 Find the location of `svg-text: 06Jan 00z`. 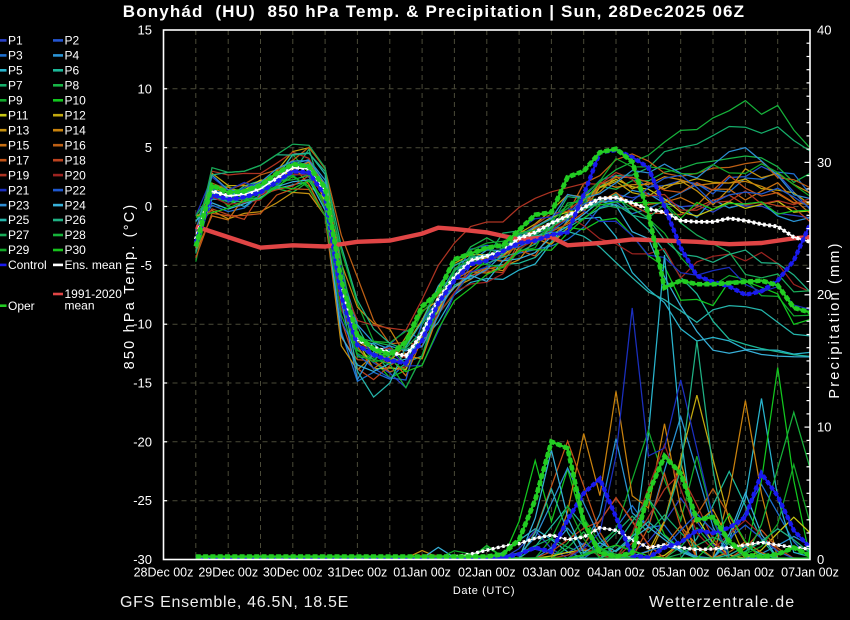

svg-text: 06Jan 00z is located at coordinates (746, 573).